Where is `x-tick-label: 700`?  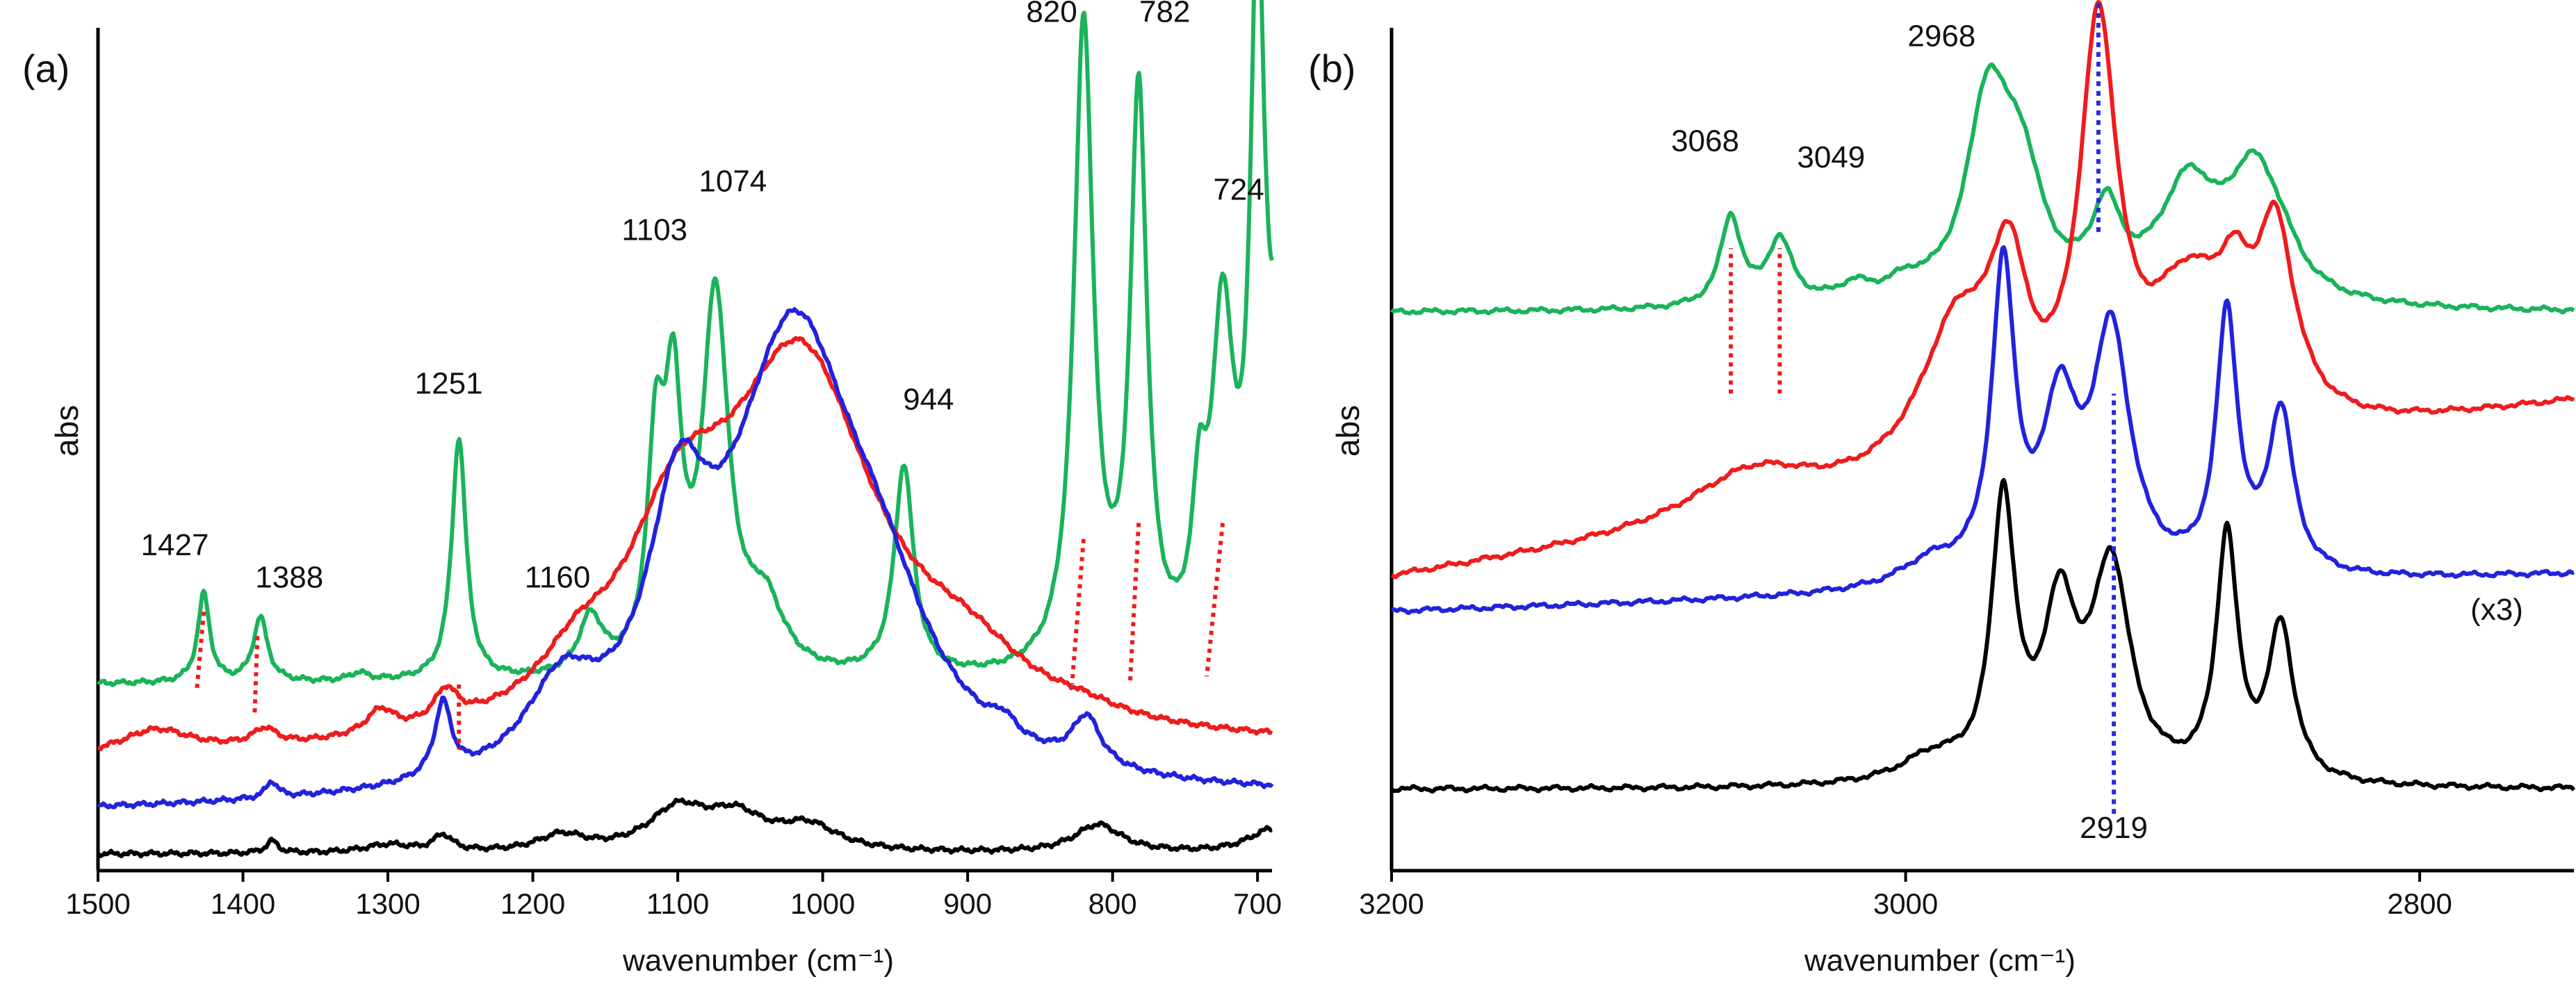 x-tick-label: 700 is located at coordinates (1257, 903).